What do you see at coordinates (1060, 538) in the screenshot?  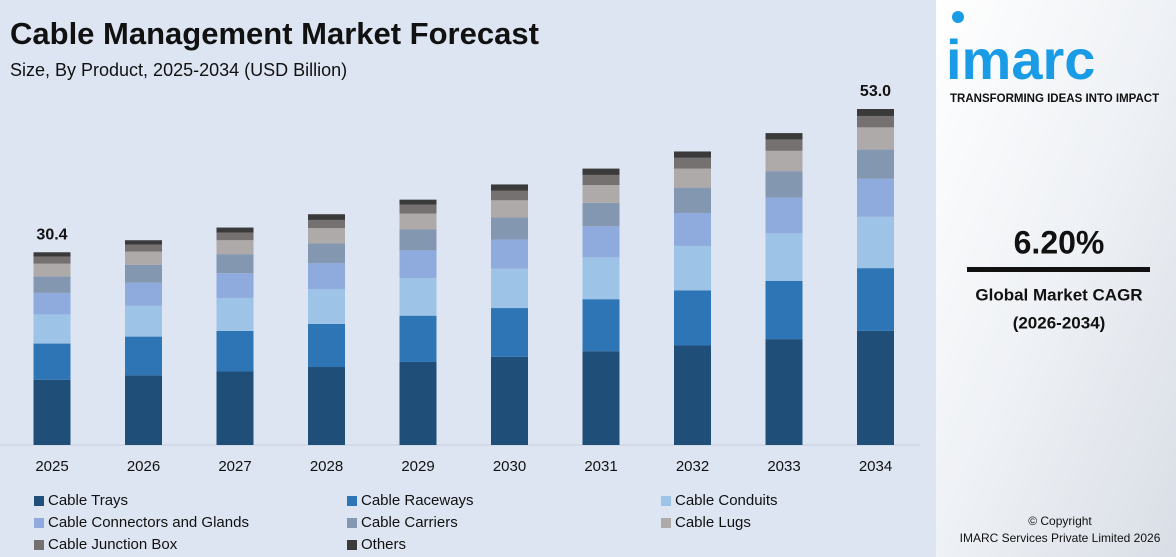 I see `company: IMARC Services Private Limited 2026` at bounding box center [1060, 538].